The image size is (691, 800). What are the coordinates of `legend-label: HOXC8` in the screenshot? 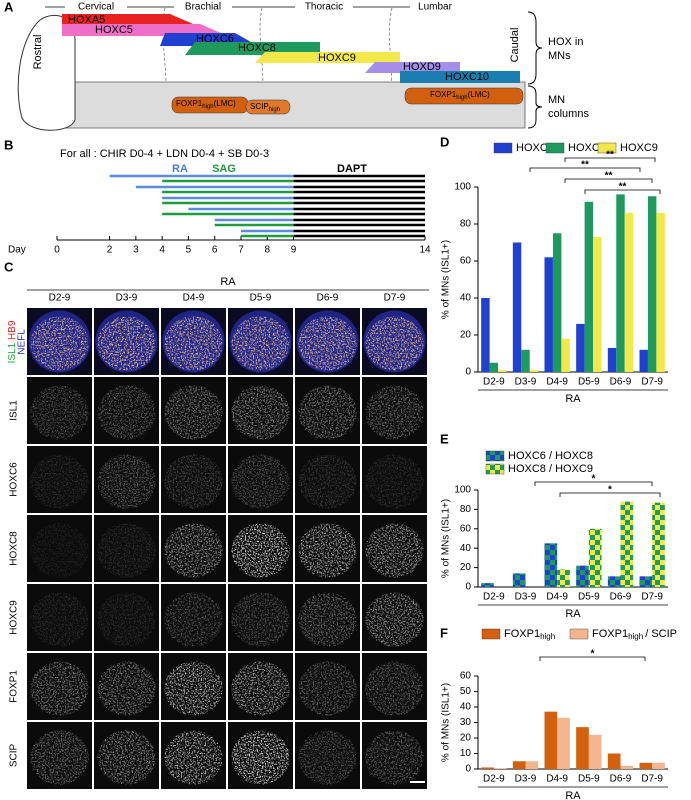 It's located at (587, 148).